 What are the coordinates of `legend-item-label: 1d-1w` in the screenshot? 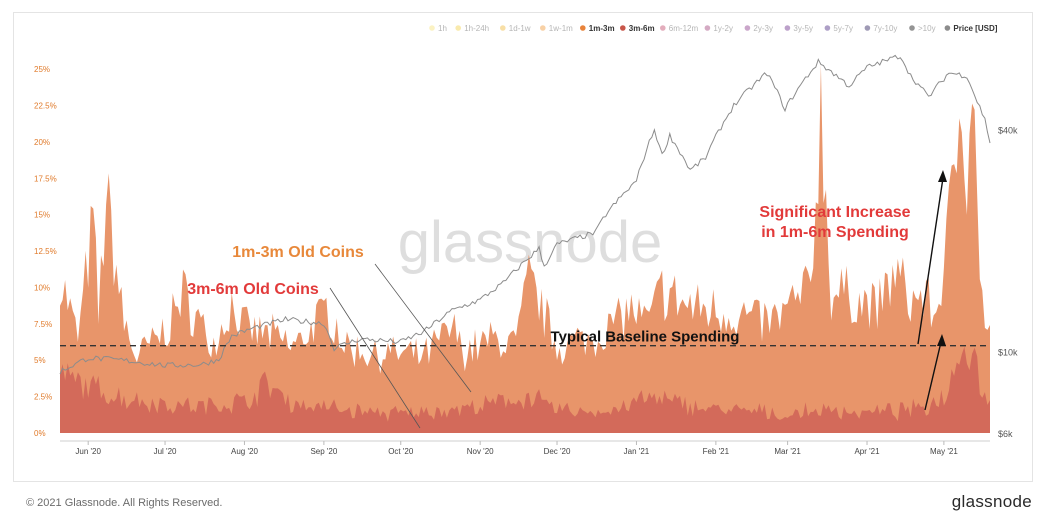 It's located at (520, 28).